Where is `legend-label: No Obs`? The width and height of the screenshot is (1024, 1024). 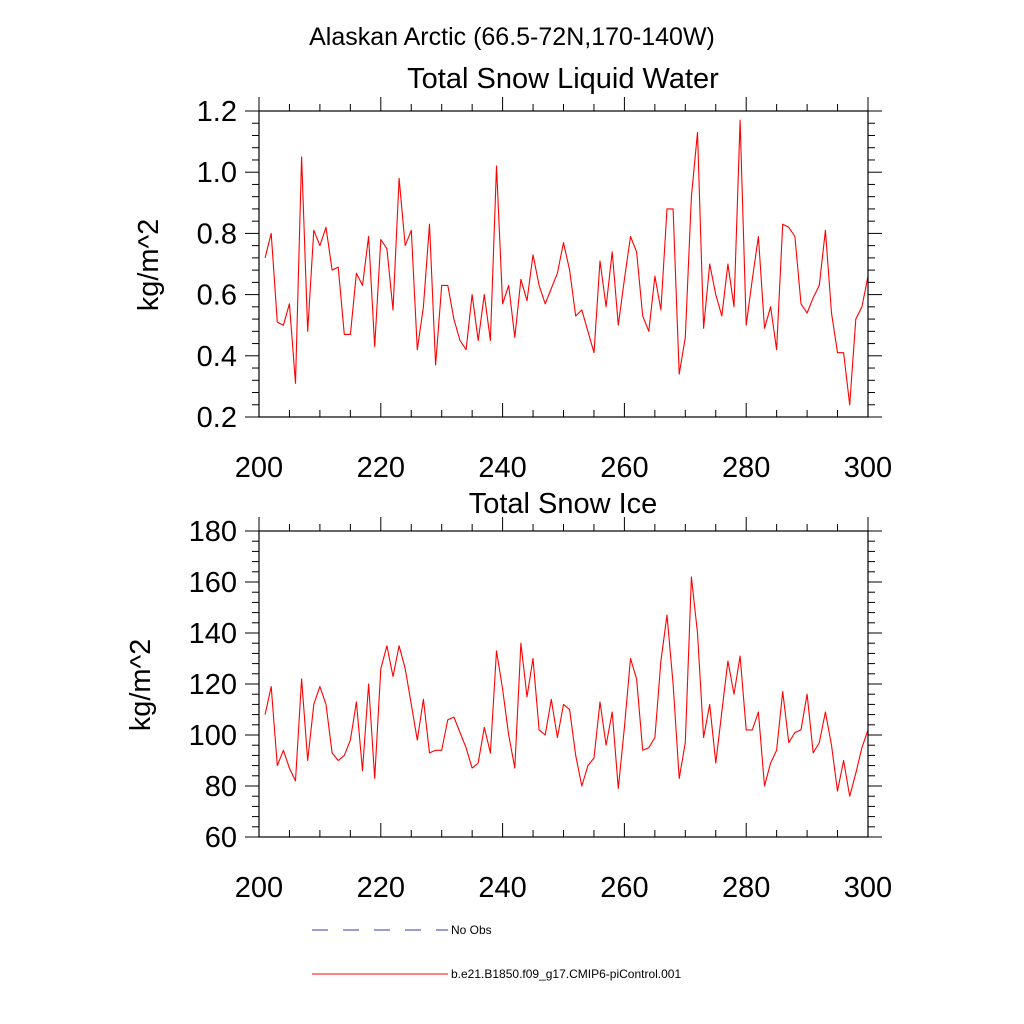 legend-label: No Obs is located at coordinates (471, 930).